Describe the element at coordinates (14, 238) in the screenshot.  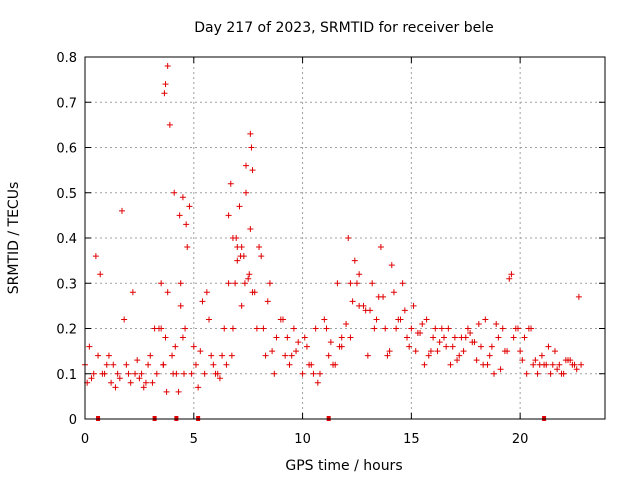
I see `y-axis-label: SRMTID / TECUs` at that location.